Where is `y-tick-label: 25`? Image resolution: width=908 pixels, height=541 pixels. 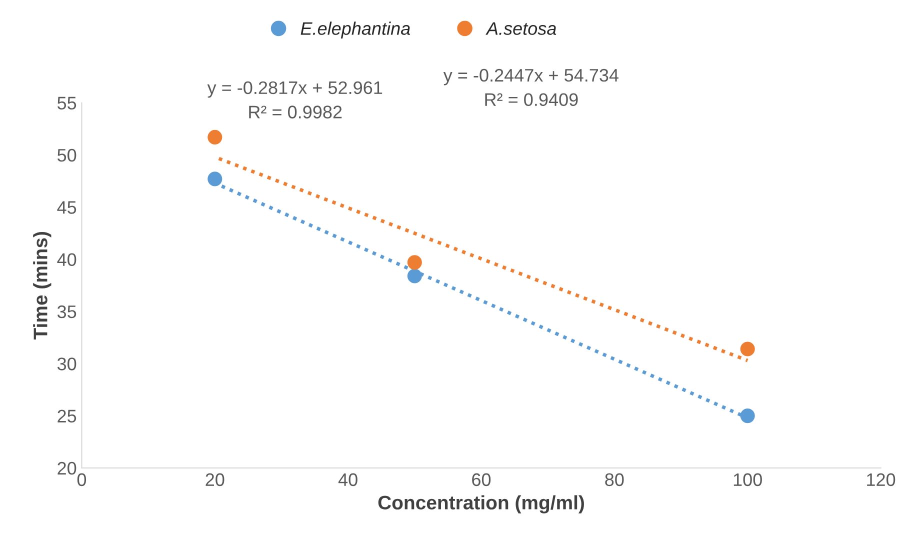 y-tick-label: 25 is located at coordinates (67, 416).